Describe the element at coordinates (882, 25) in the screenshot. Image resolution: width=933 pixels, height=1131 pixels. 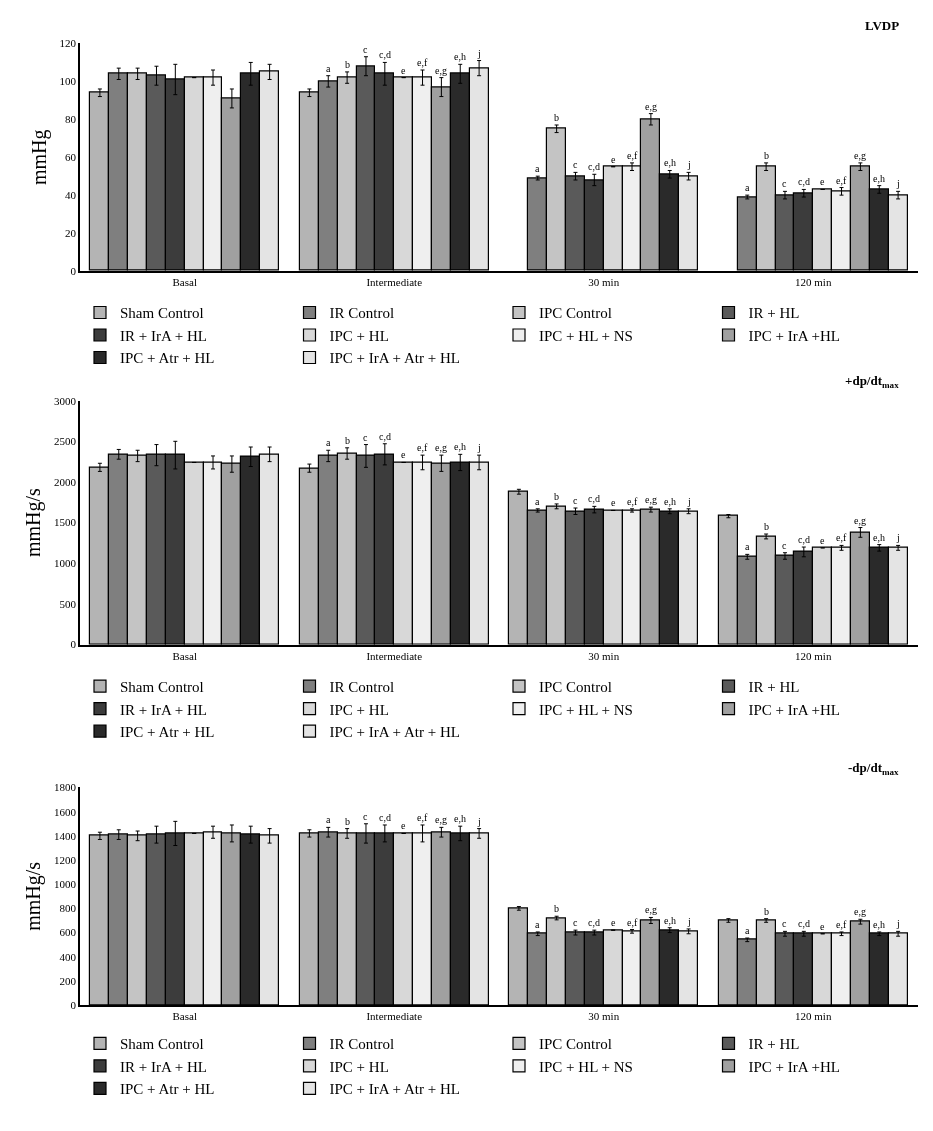
I see `chart-title: LVDP` at that location.